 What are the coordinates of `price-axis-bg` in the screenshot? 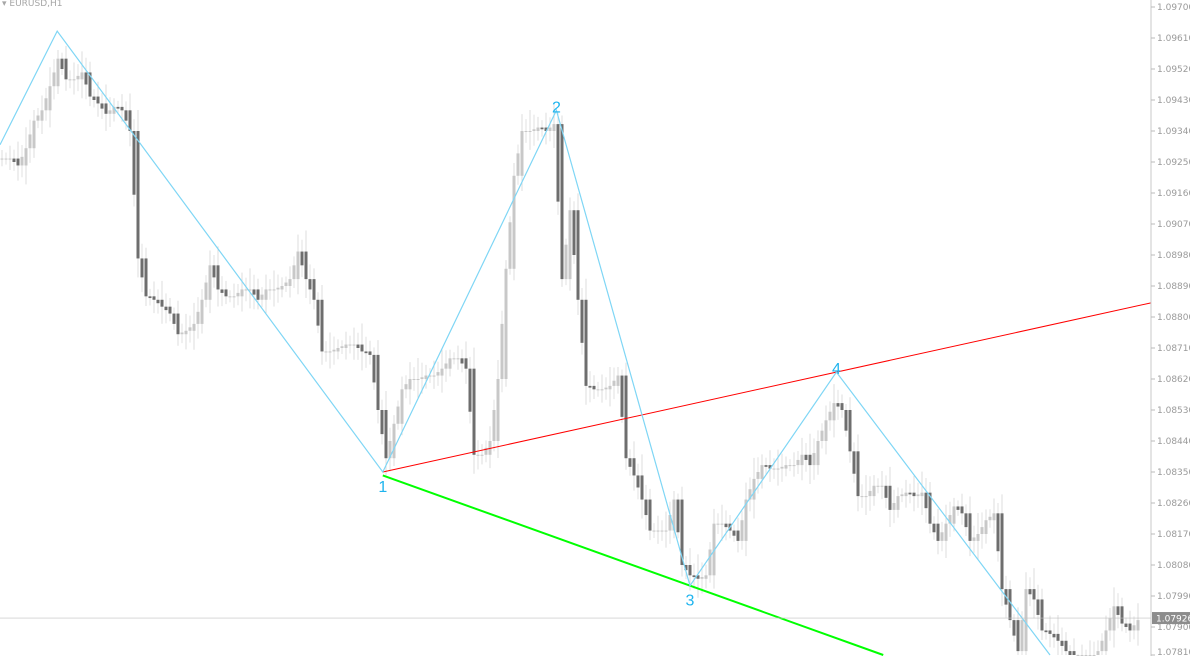 It's located at (1170, 328).